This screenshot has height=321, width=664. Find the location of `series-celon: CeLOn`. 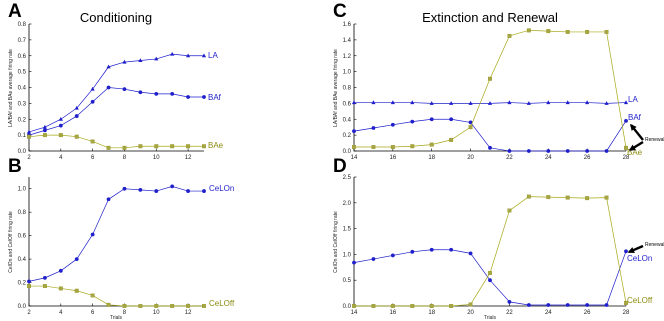

series-celon: CeLOn is located at coordinates (502, 277).